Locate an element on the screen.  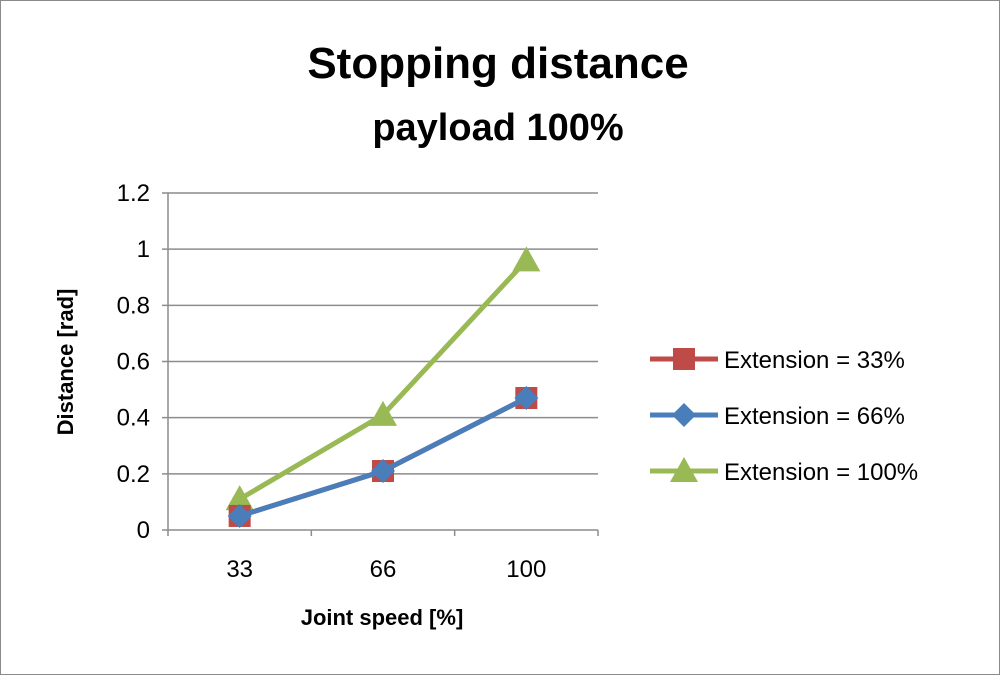
y-tick-label: 0 is located at coordinates (143, 530).